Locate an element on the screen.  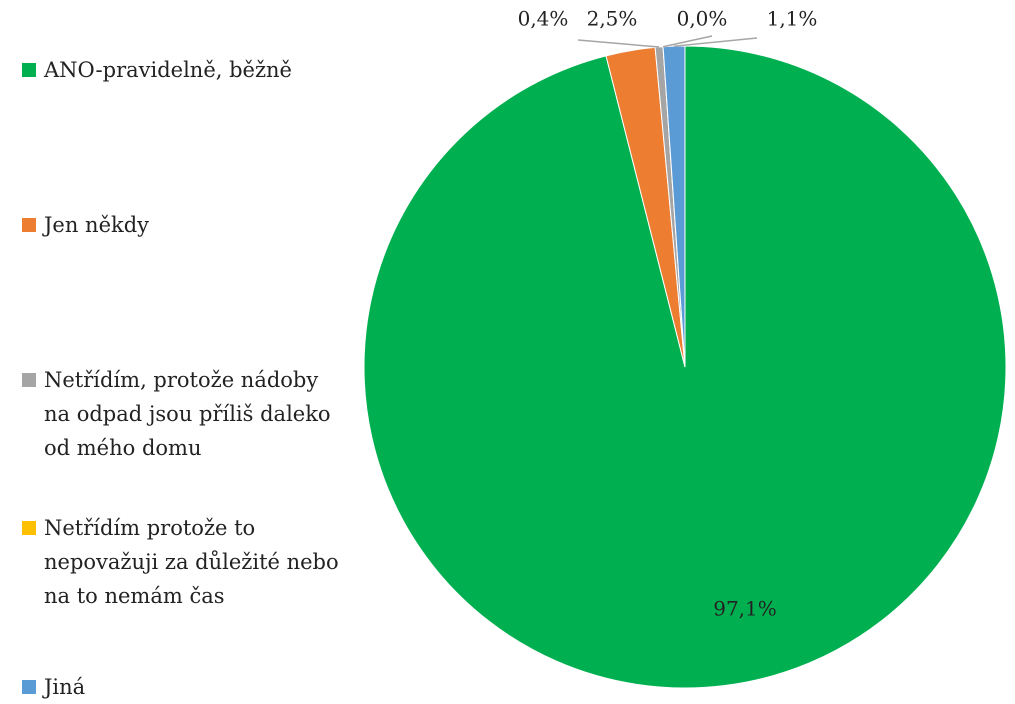
data-label: 2,5% is located at coordinates (612, 19).